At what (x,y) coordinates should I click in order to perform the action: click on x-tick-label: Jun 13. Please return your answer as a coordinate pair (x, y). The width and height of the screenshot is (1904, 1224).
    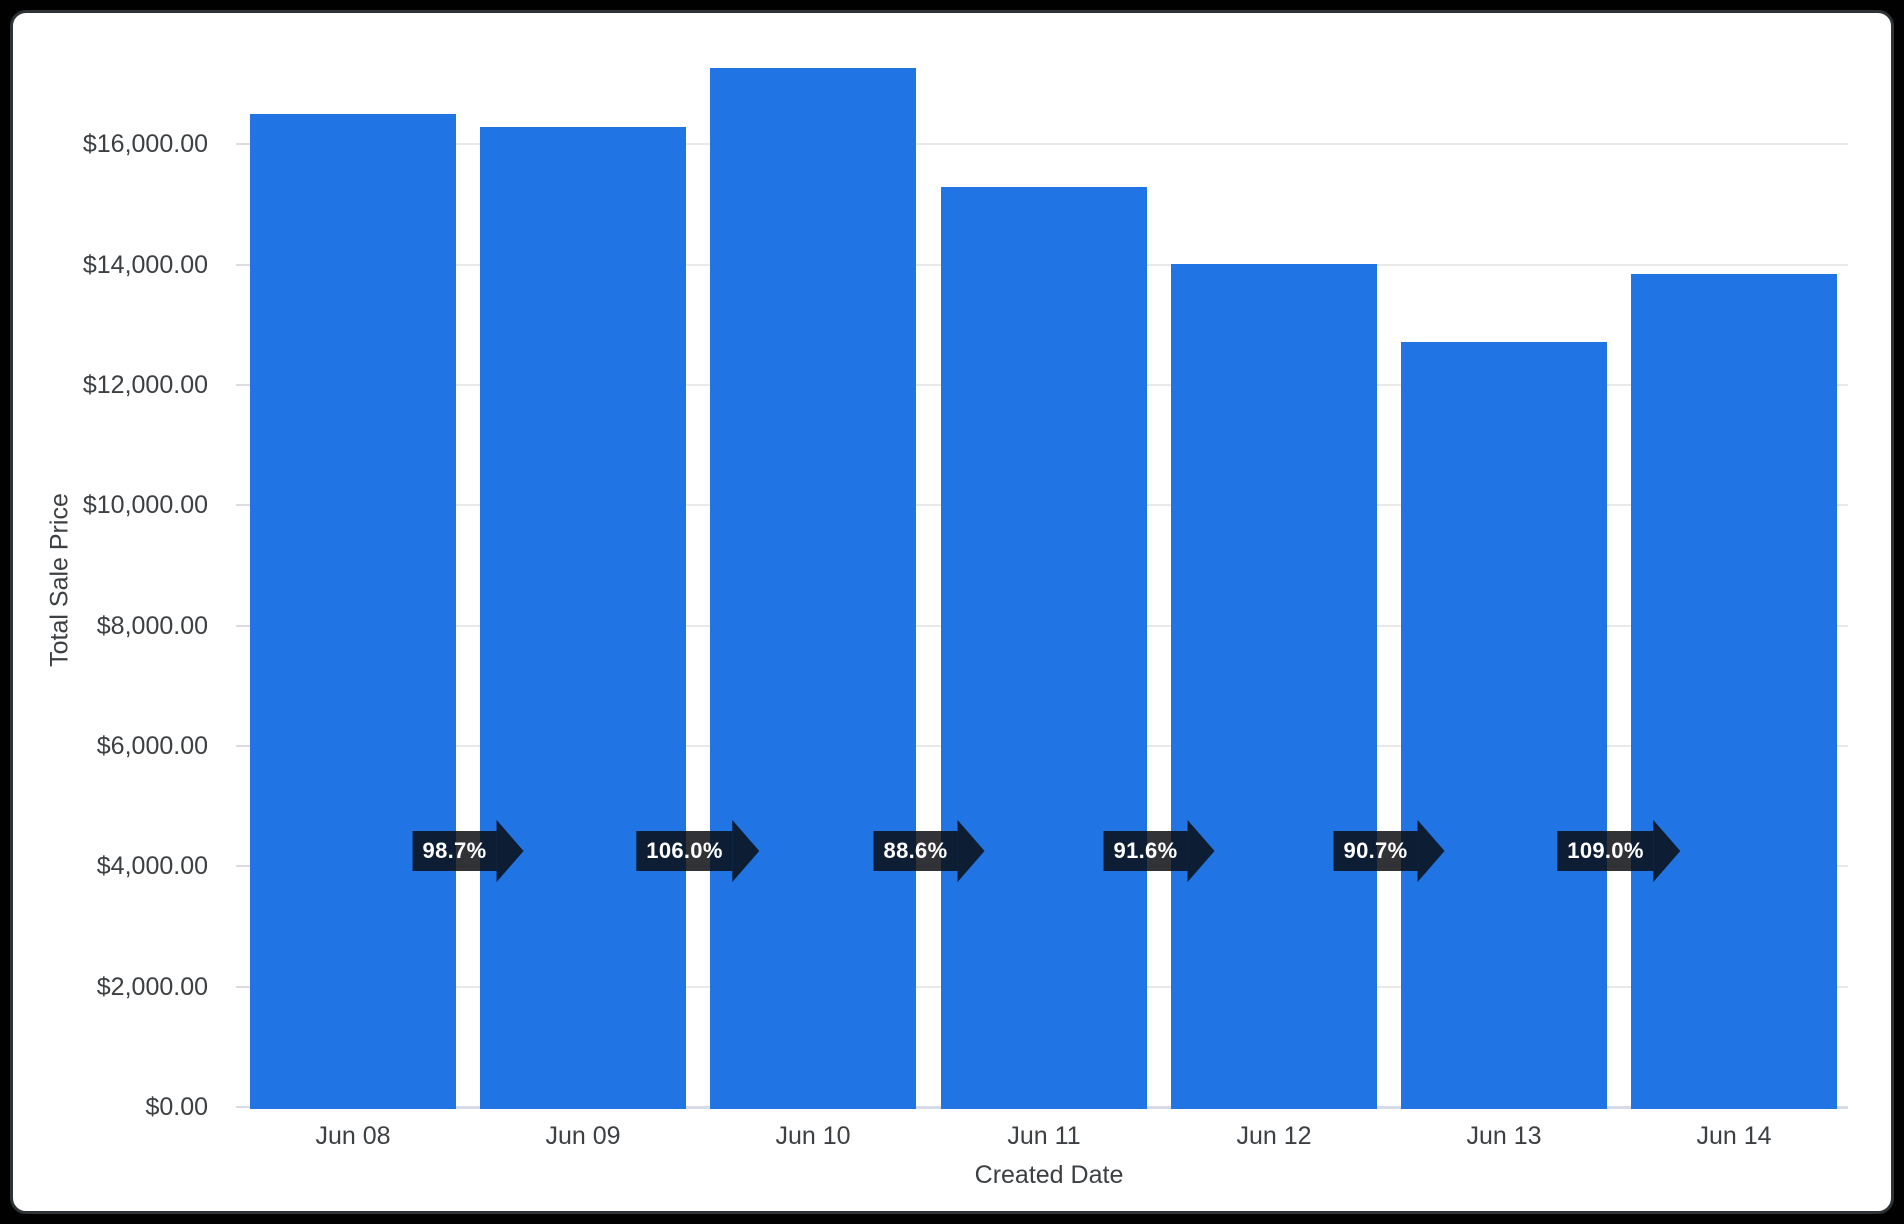
    Looking at the image, I should click on (1504, 1136).